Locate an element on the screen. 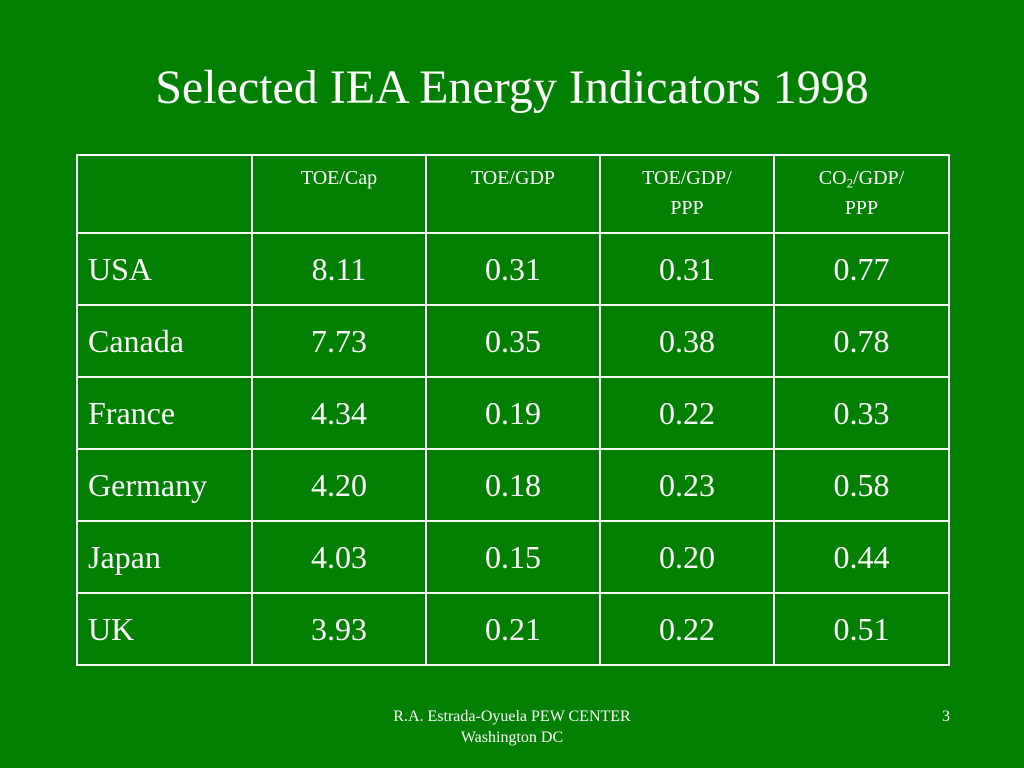  row-country-label: Japan is located at coordinates (164, 557).